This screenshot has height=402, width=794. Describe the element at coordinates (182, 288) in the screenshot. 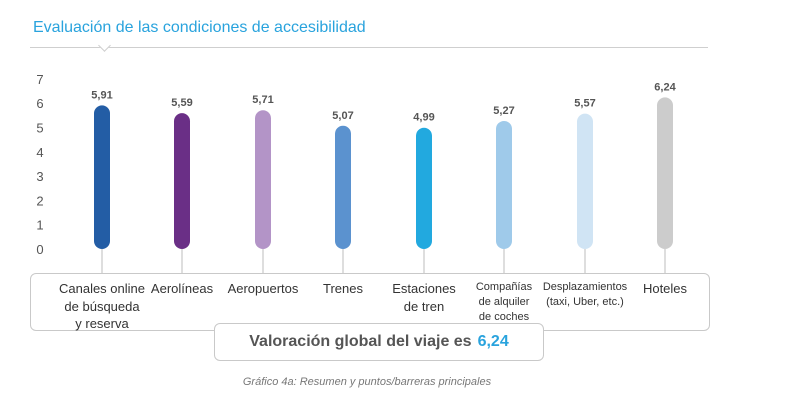

I see `category-label: Aerolíneas` at that location.